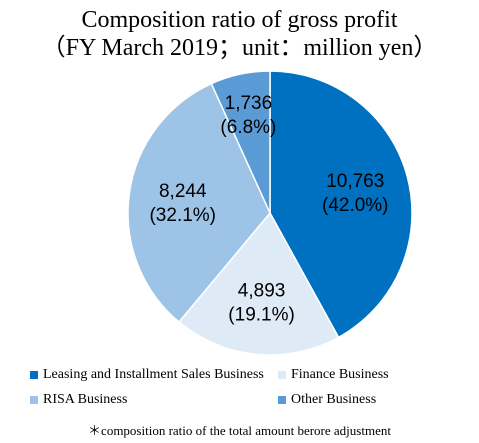 Image resolution: width=479 pixels, height=443 pixels. I want to click on chart-title: Composition ratio of gross profit, so click(239, 20).